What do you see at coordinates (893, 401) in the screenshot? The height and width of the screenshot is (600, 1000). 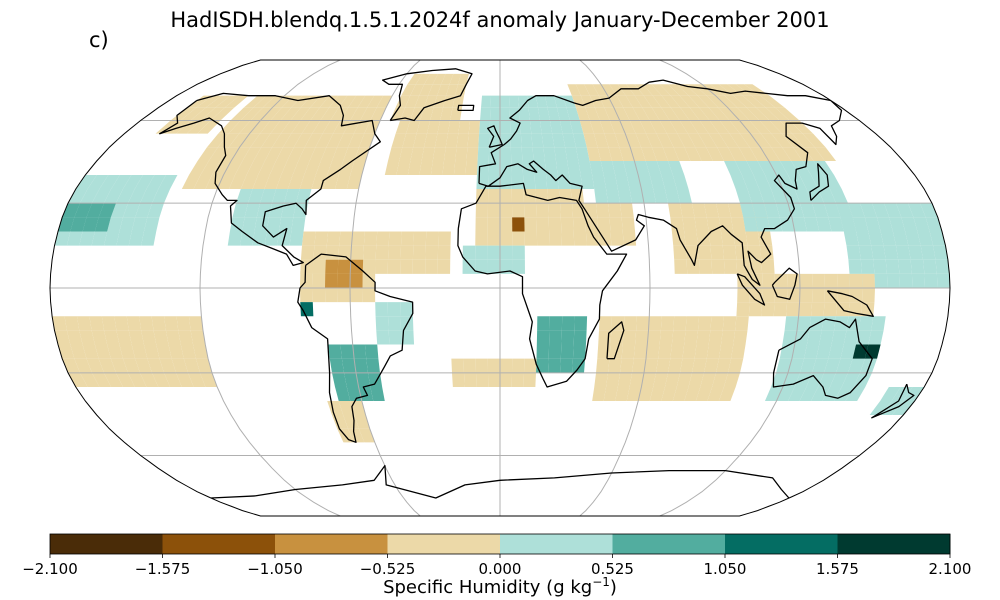 I see `new-zealand-coast` at bounding box center [893, 401].